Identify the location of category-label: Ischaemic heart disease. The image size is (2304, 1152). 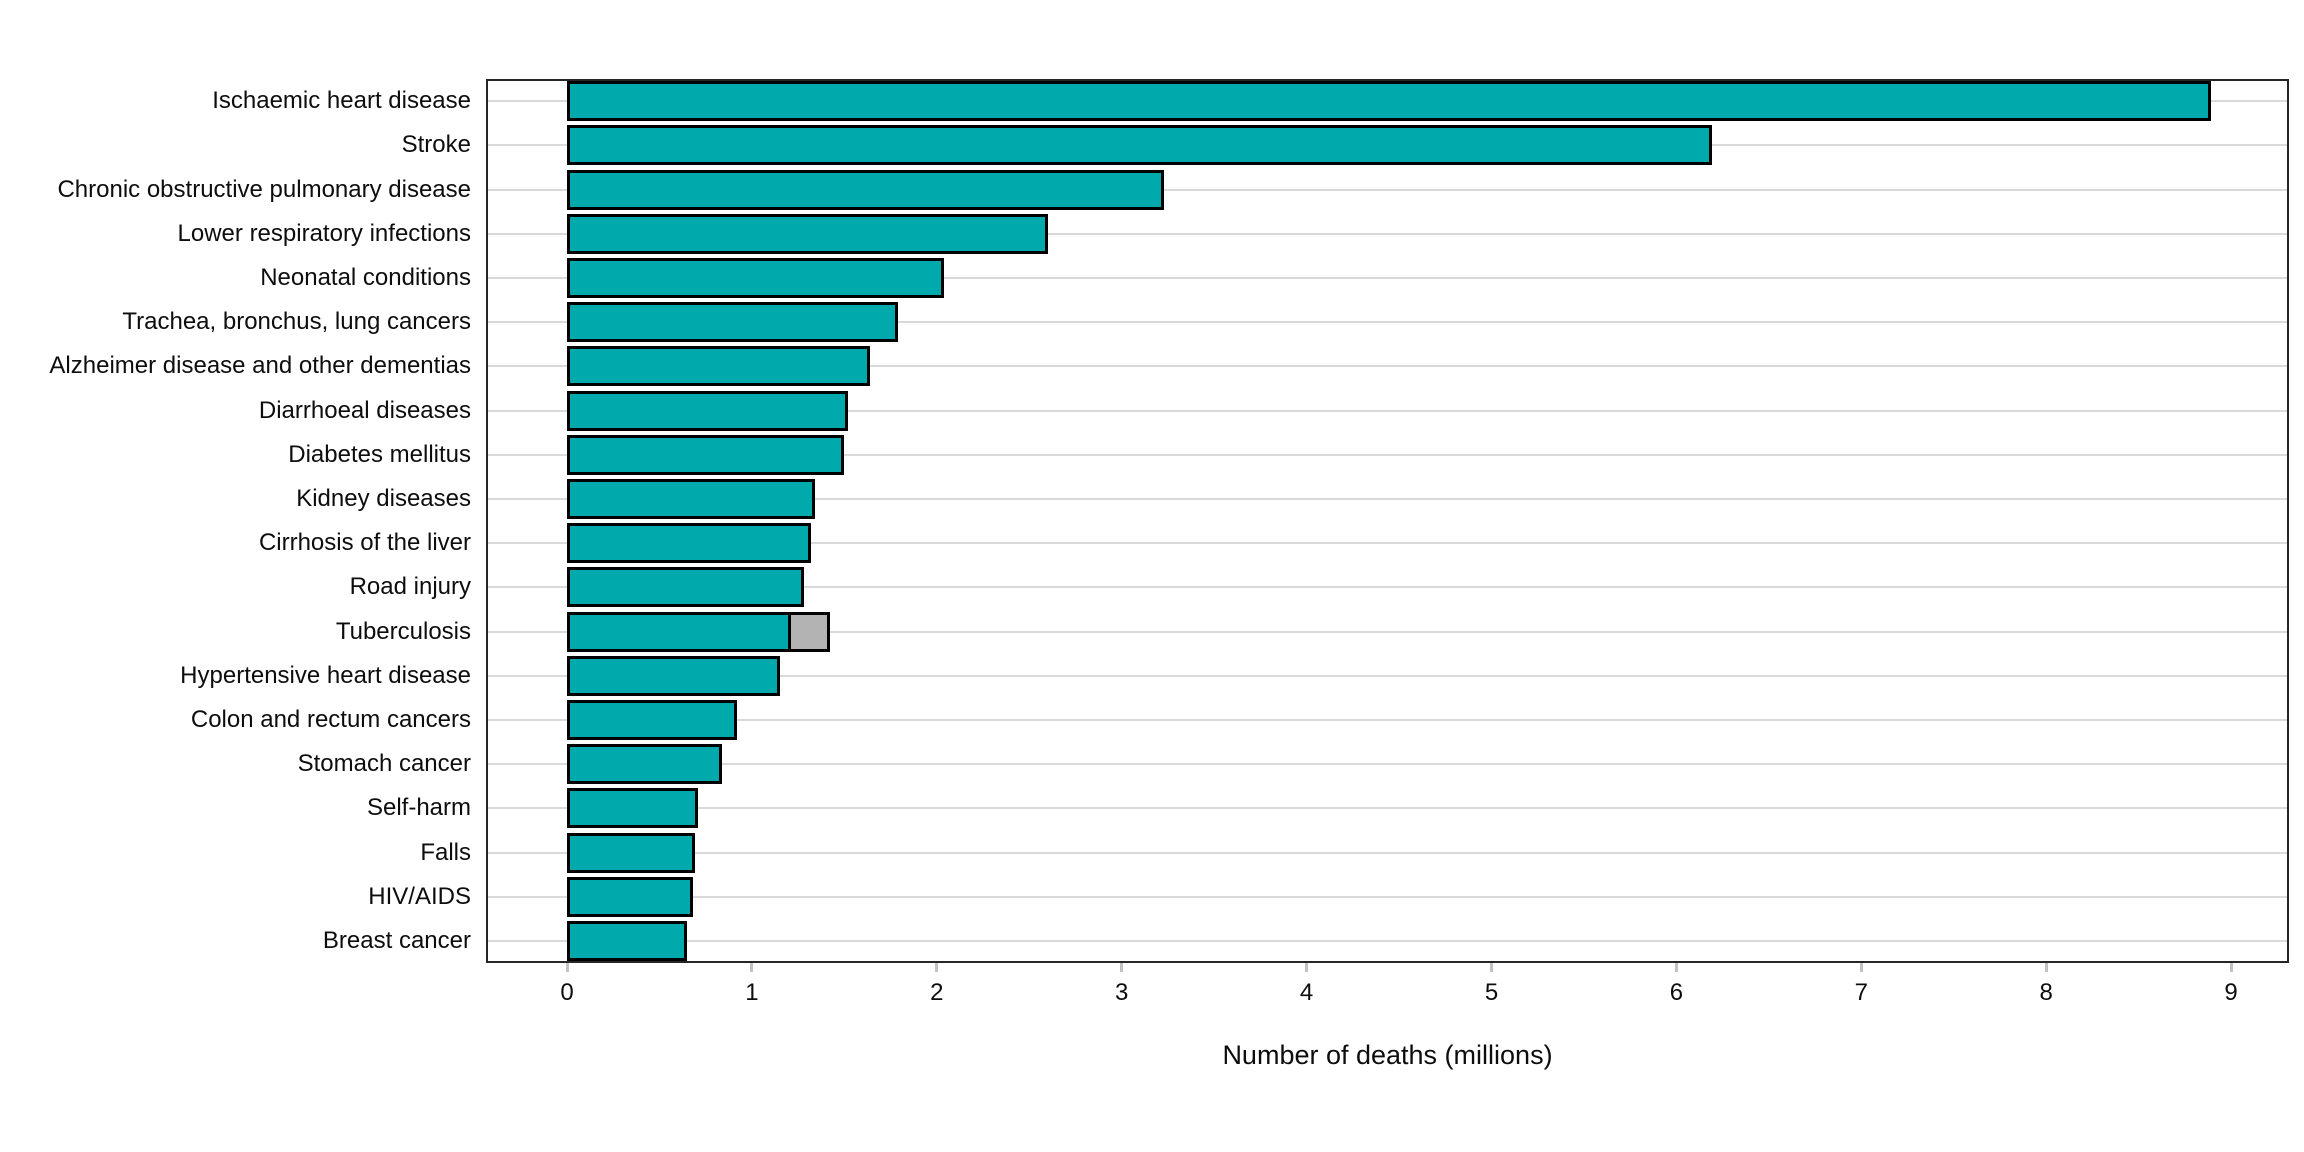
(341, 101).